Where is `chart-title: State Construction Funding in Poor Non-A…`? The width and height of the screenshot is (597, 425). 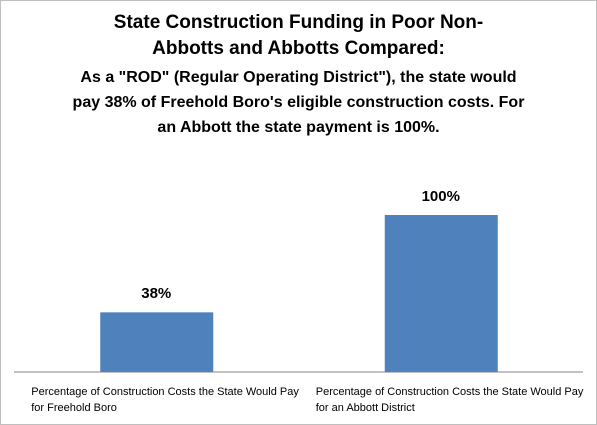 chart-title: State Construction Funding in Poor Non-A… is located at coordinates (298, 35).